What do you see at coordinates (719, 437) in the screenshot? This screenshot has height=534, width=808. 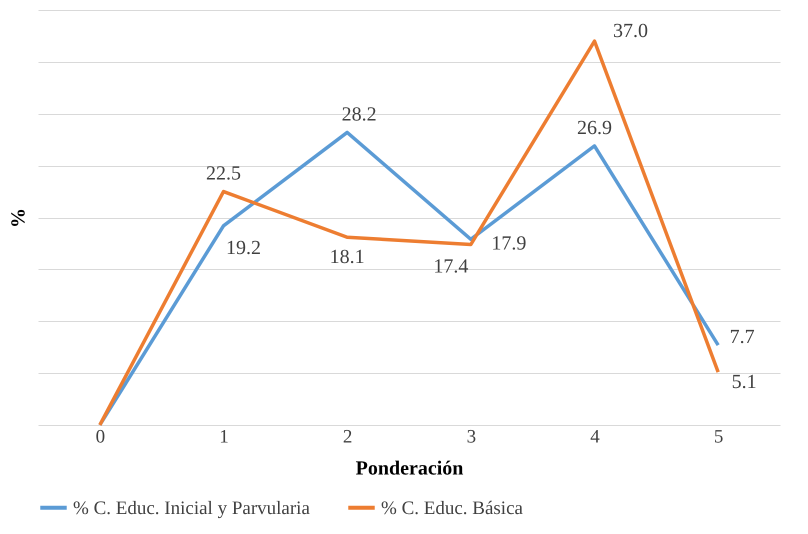 I see `x-tick-label: 5` at bounding box center [719, 437].